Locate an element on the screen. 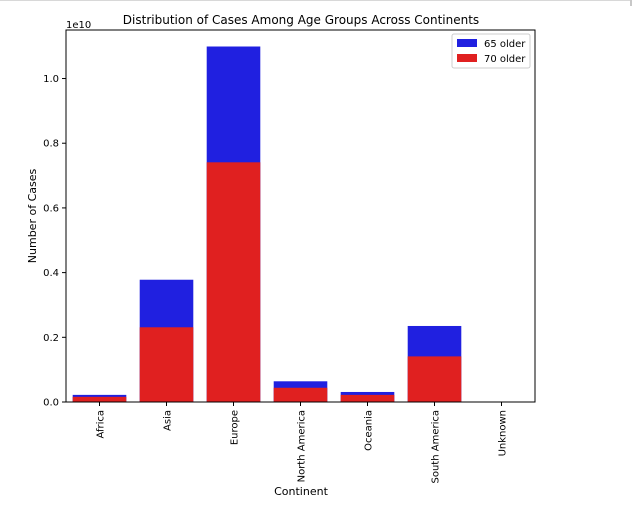  bar-70-older-europe is located at coordinates (233, 282).